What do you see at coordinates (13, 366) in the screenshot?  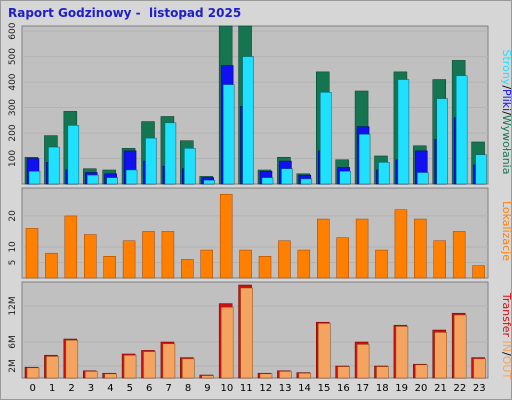 I see `y-tick-label-2-0: 2M` at bounding box center [13, 366].